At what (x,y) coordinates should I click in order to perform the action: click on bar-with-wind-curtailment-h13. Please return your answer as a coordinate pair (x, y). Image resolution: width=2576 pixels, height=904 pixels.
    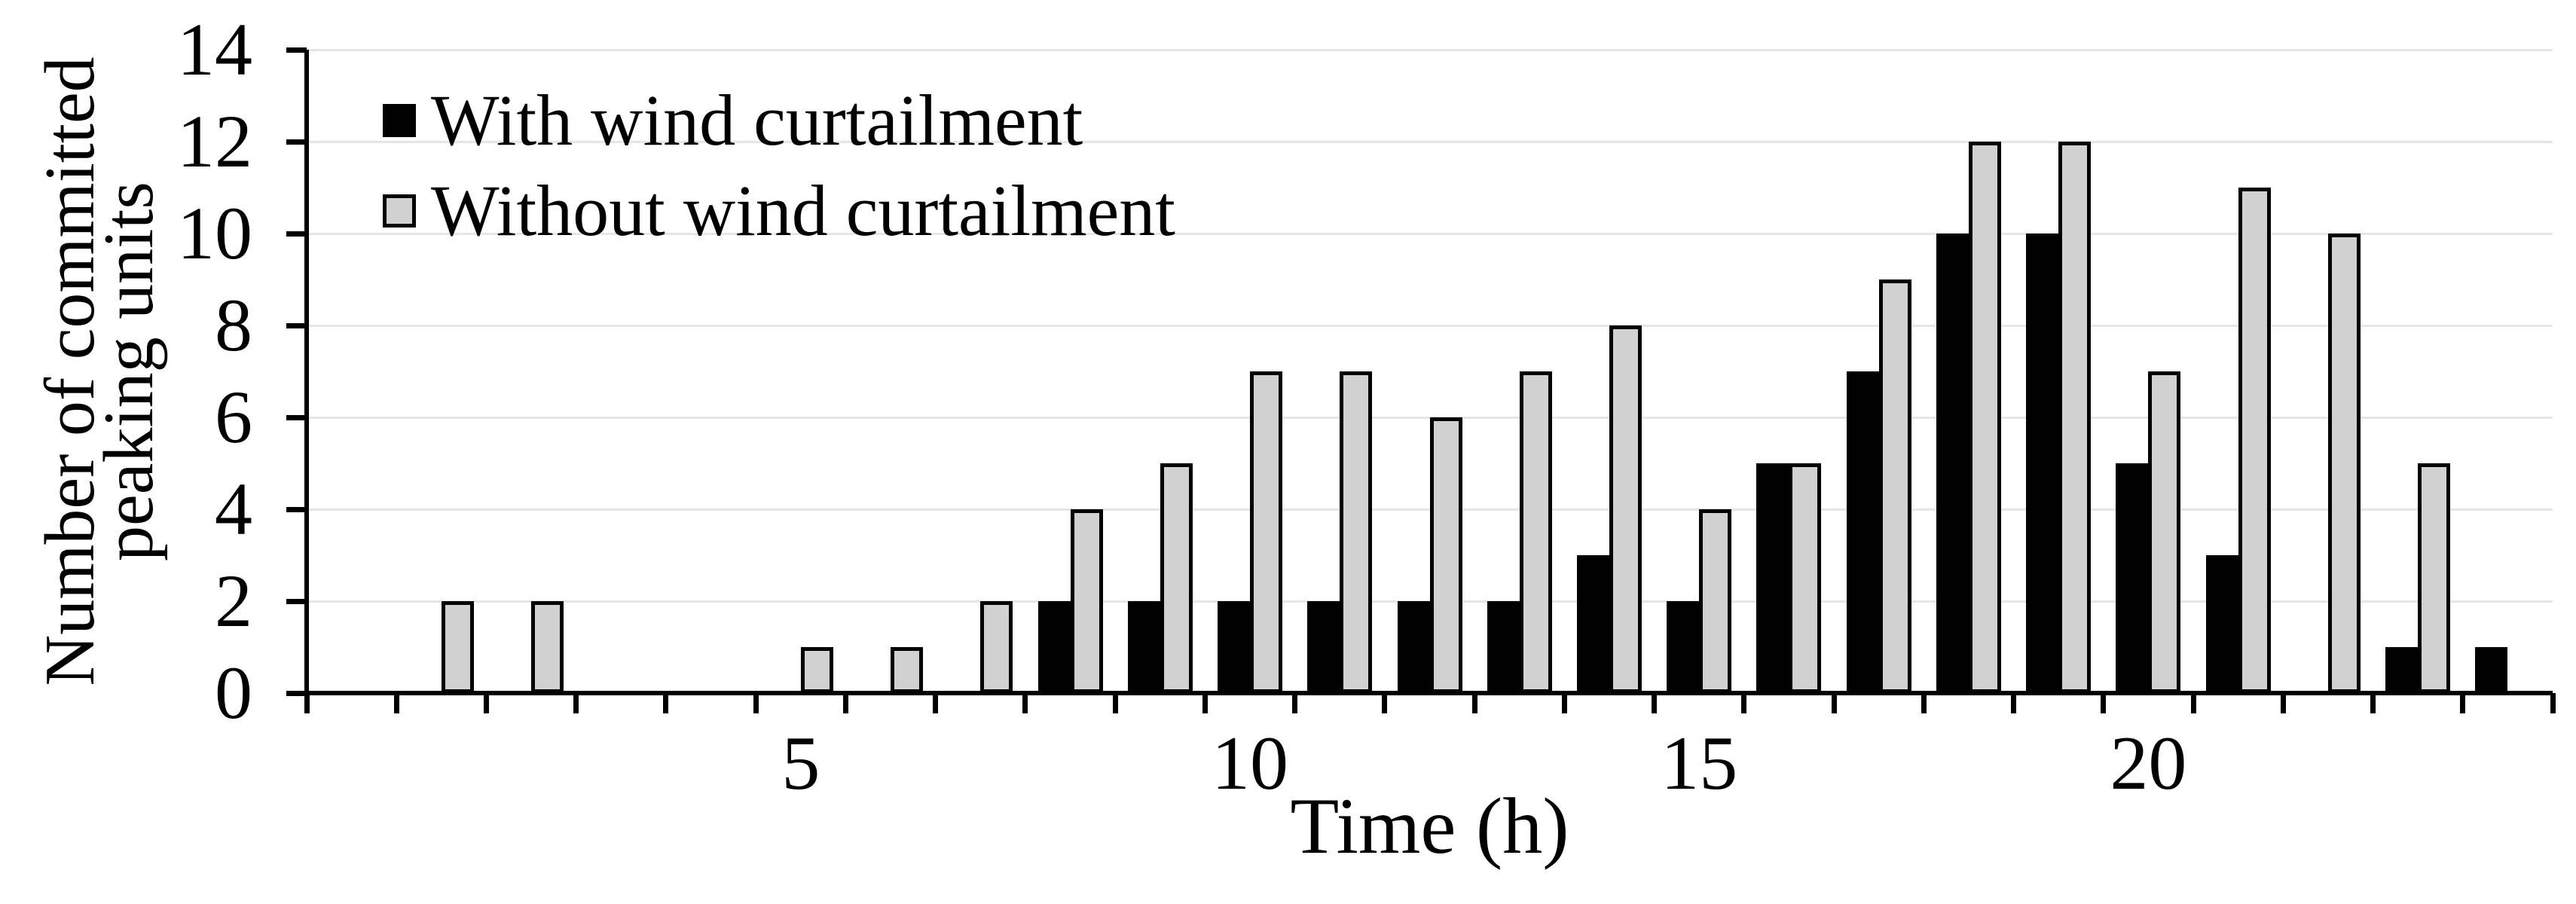
    Looking at the image, I should click on (1503, 647).